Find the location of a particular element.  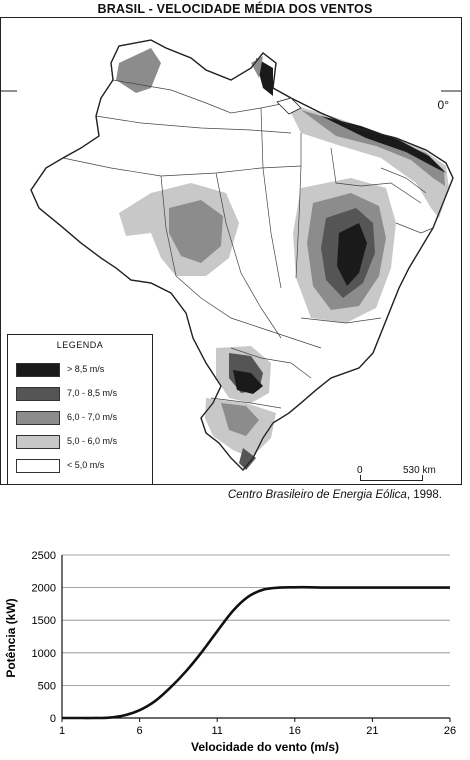

legend-label: > 8,5 m/s is located at coordinates (86, 369).